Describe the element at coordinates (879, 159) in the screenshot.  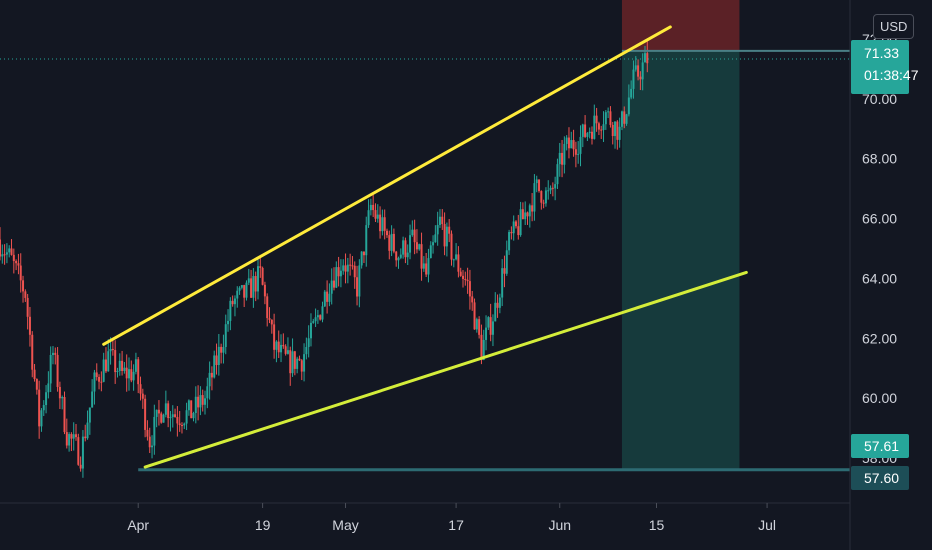
I see `price-tick-label: 68.00` at that location.